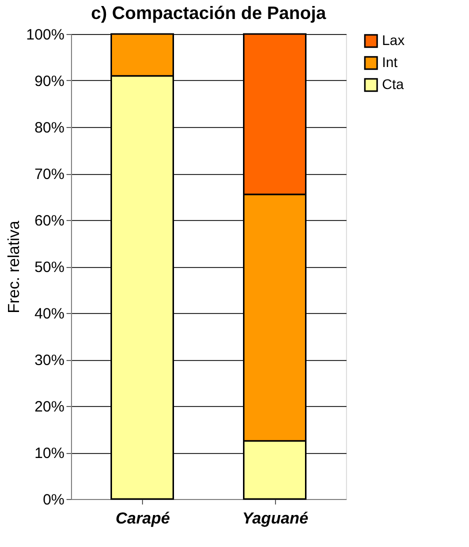 The image size is (469, 547). What do you see at coordinates (143, 519) in the screenshot?
I see `x-tick-label: Carapé` at bounding box center [143, 519].